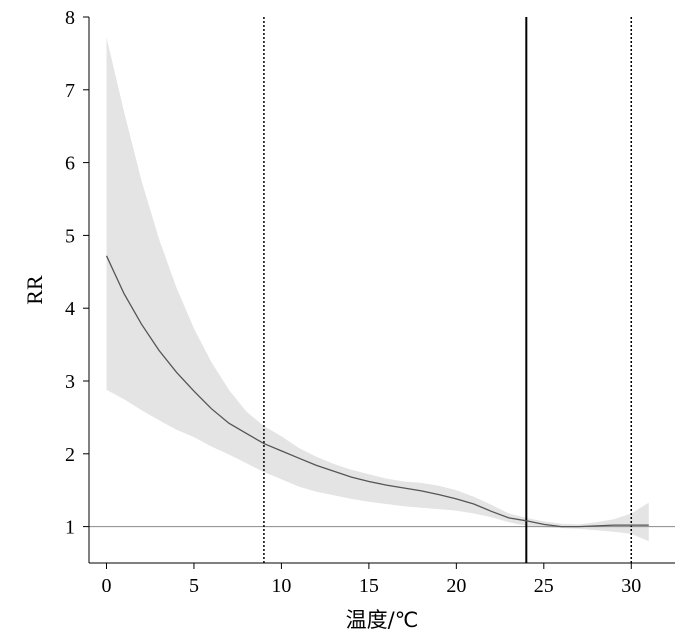 This screenshot has height=644, width=700. I want to click on x-tick-label: 10, so click(281, 586).